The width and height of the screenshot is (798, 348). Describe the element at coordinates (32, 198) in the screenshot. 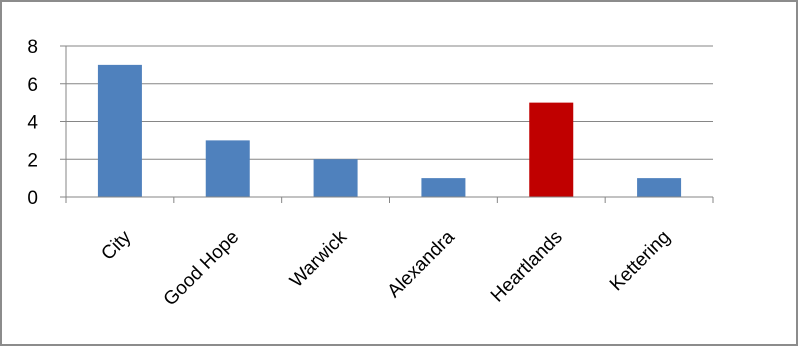

I see `y-tick-label: 0` at that location.